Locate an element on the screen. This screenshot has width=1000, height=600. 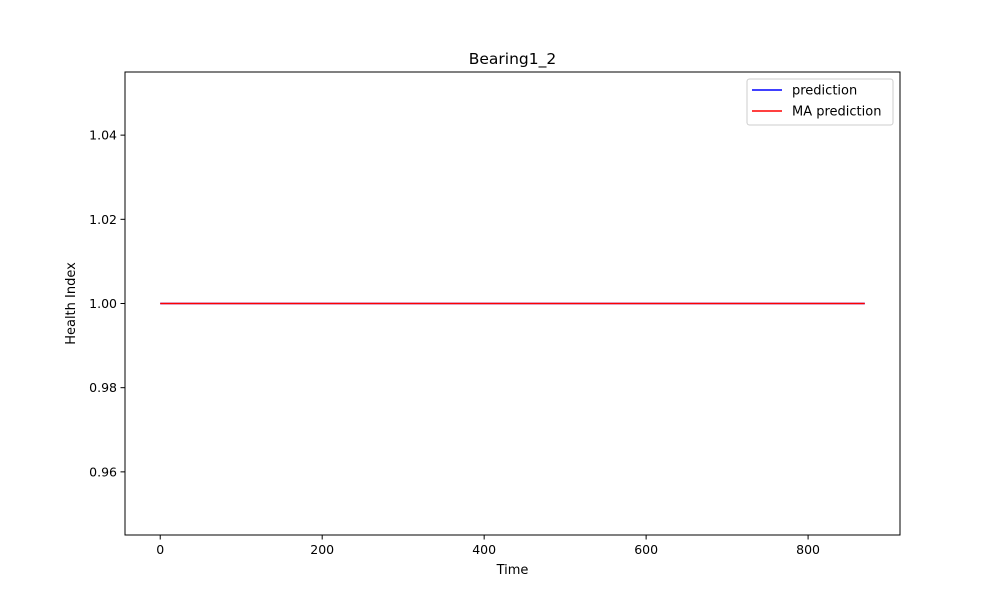
y-axis-ticks: 0.96 0.98 1.00 1.02 1.04 is located at coordinates (107, 303).